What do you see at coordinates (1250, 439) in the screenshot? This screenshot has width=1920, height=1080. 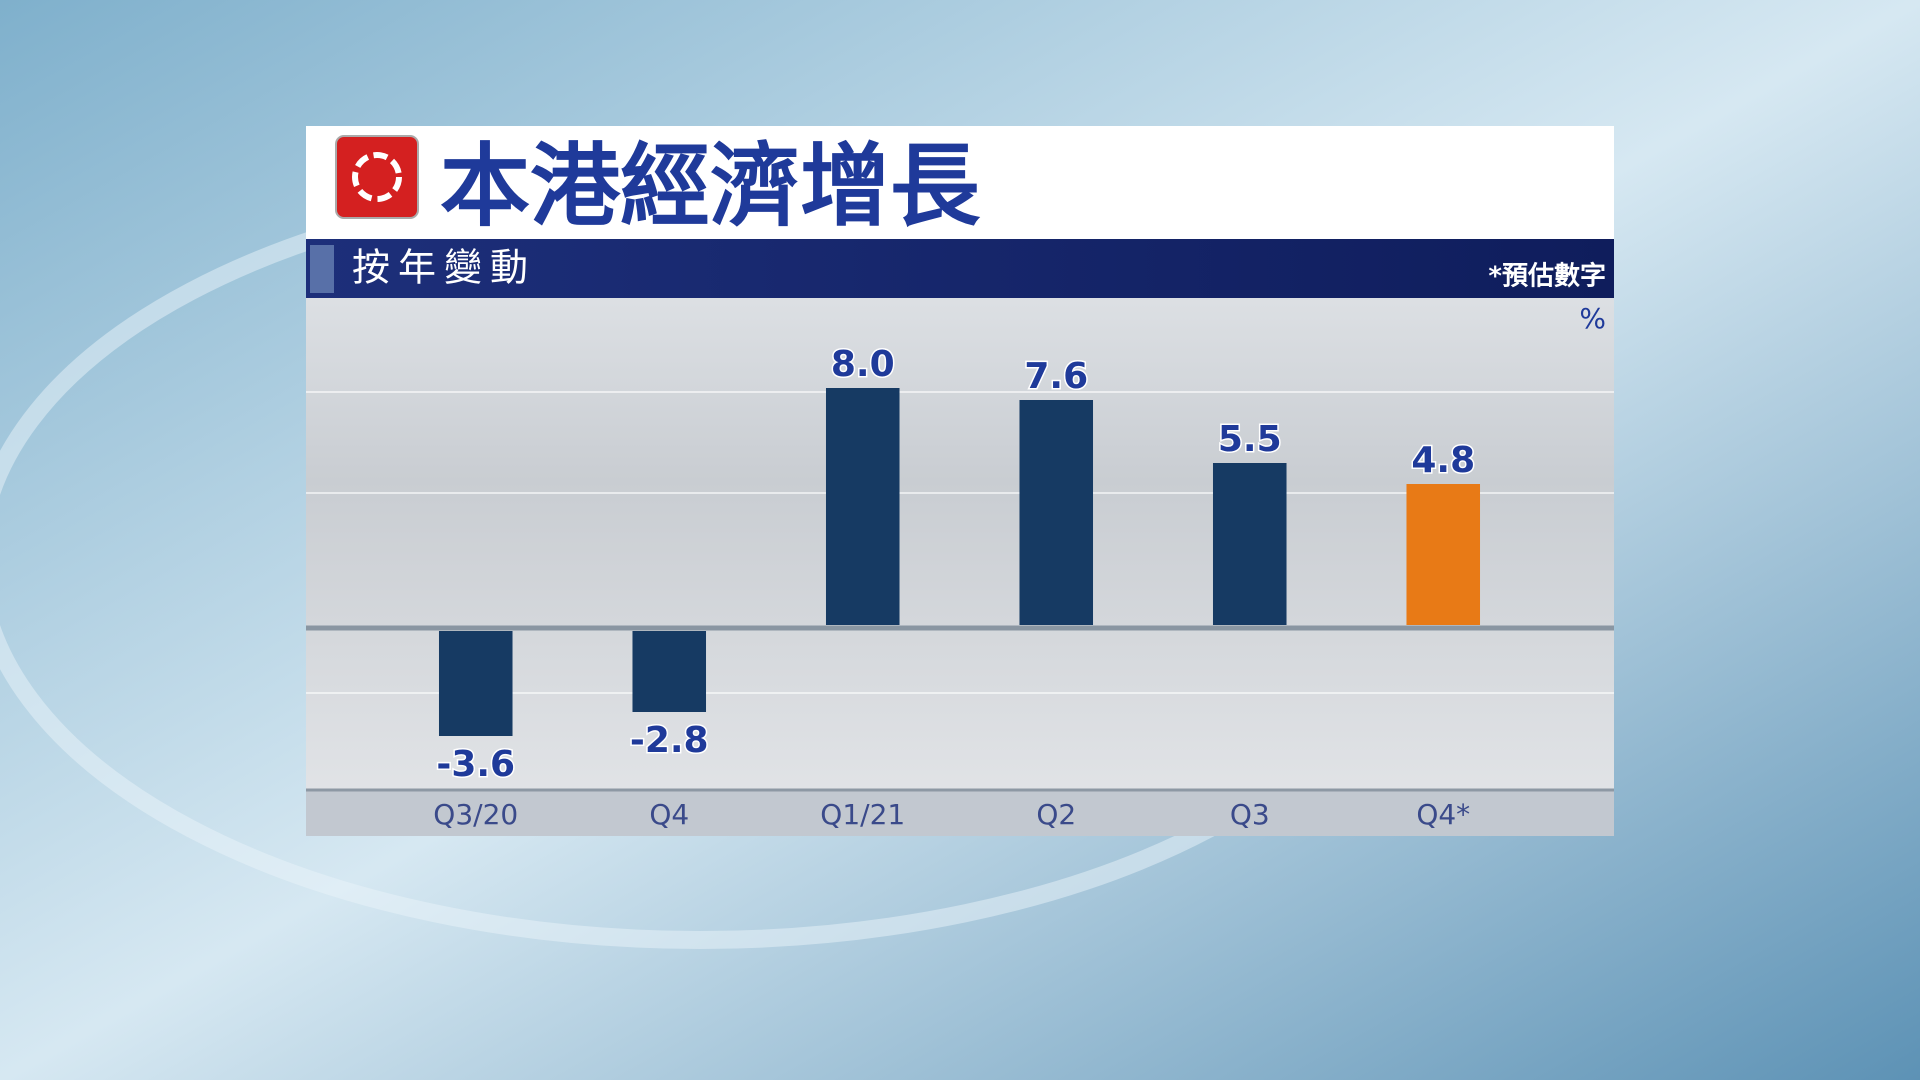 I see `value-label: 5.5` at bounding box center [1250, 439].